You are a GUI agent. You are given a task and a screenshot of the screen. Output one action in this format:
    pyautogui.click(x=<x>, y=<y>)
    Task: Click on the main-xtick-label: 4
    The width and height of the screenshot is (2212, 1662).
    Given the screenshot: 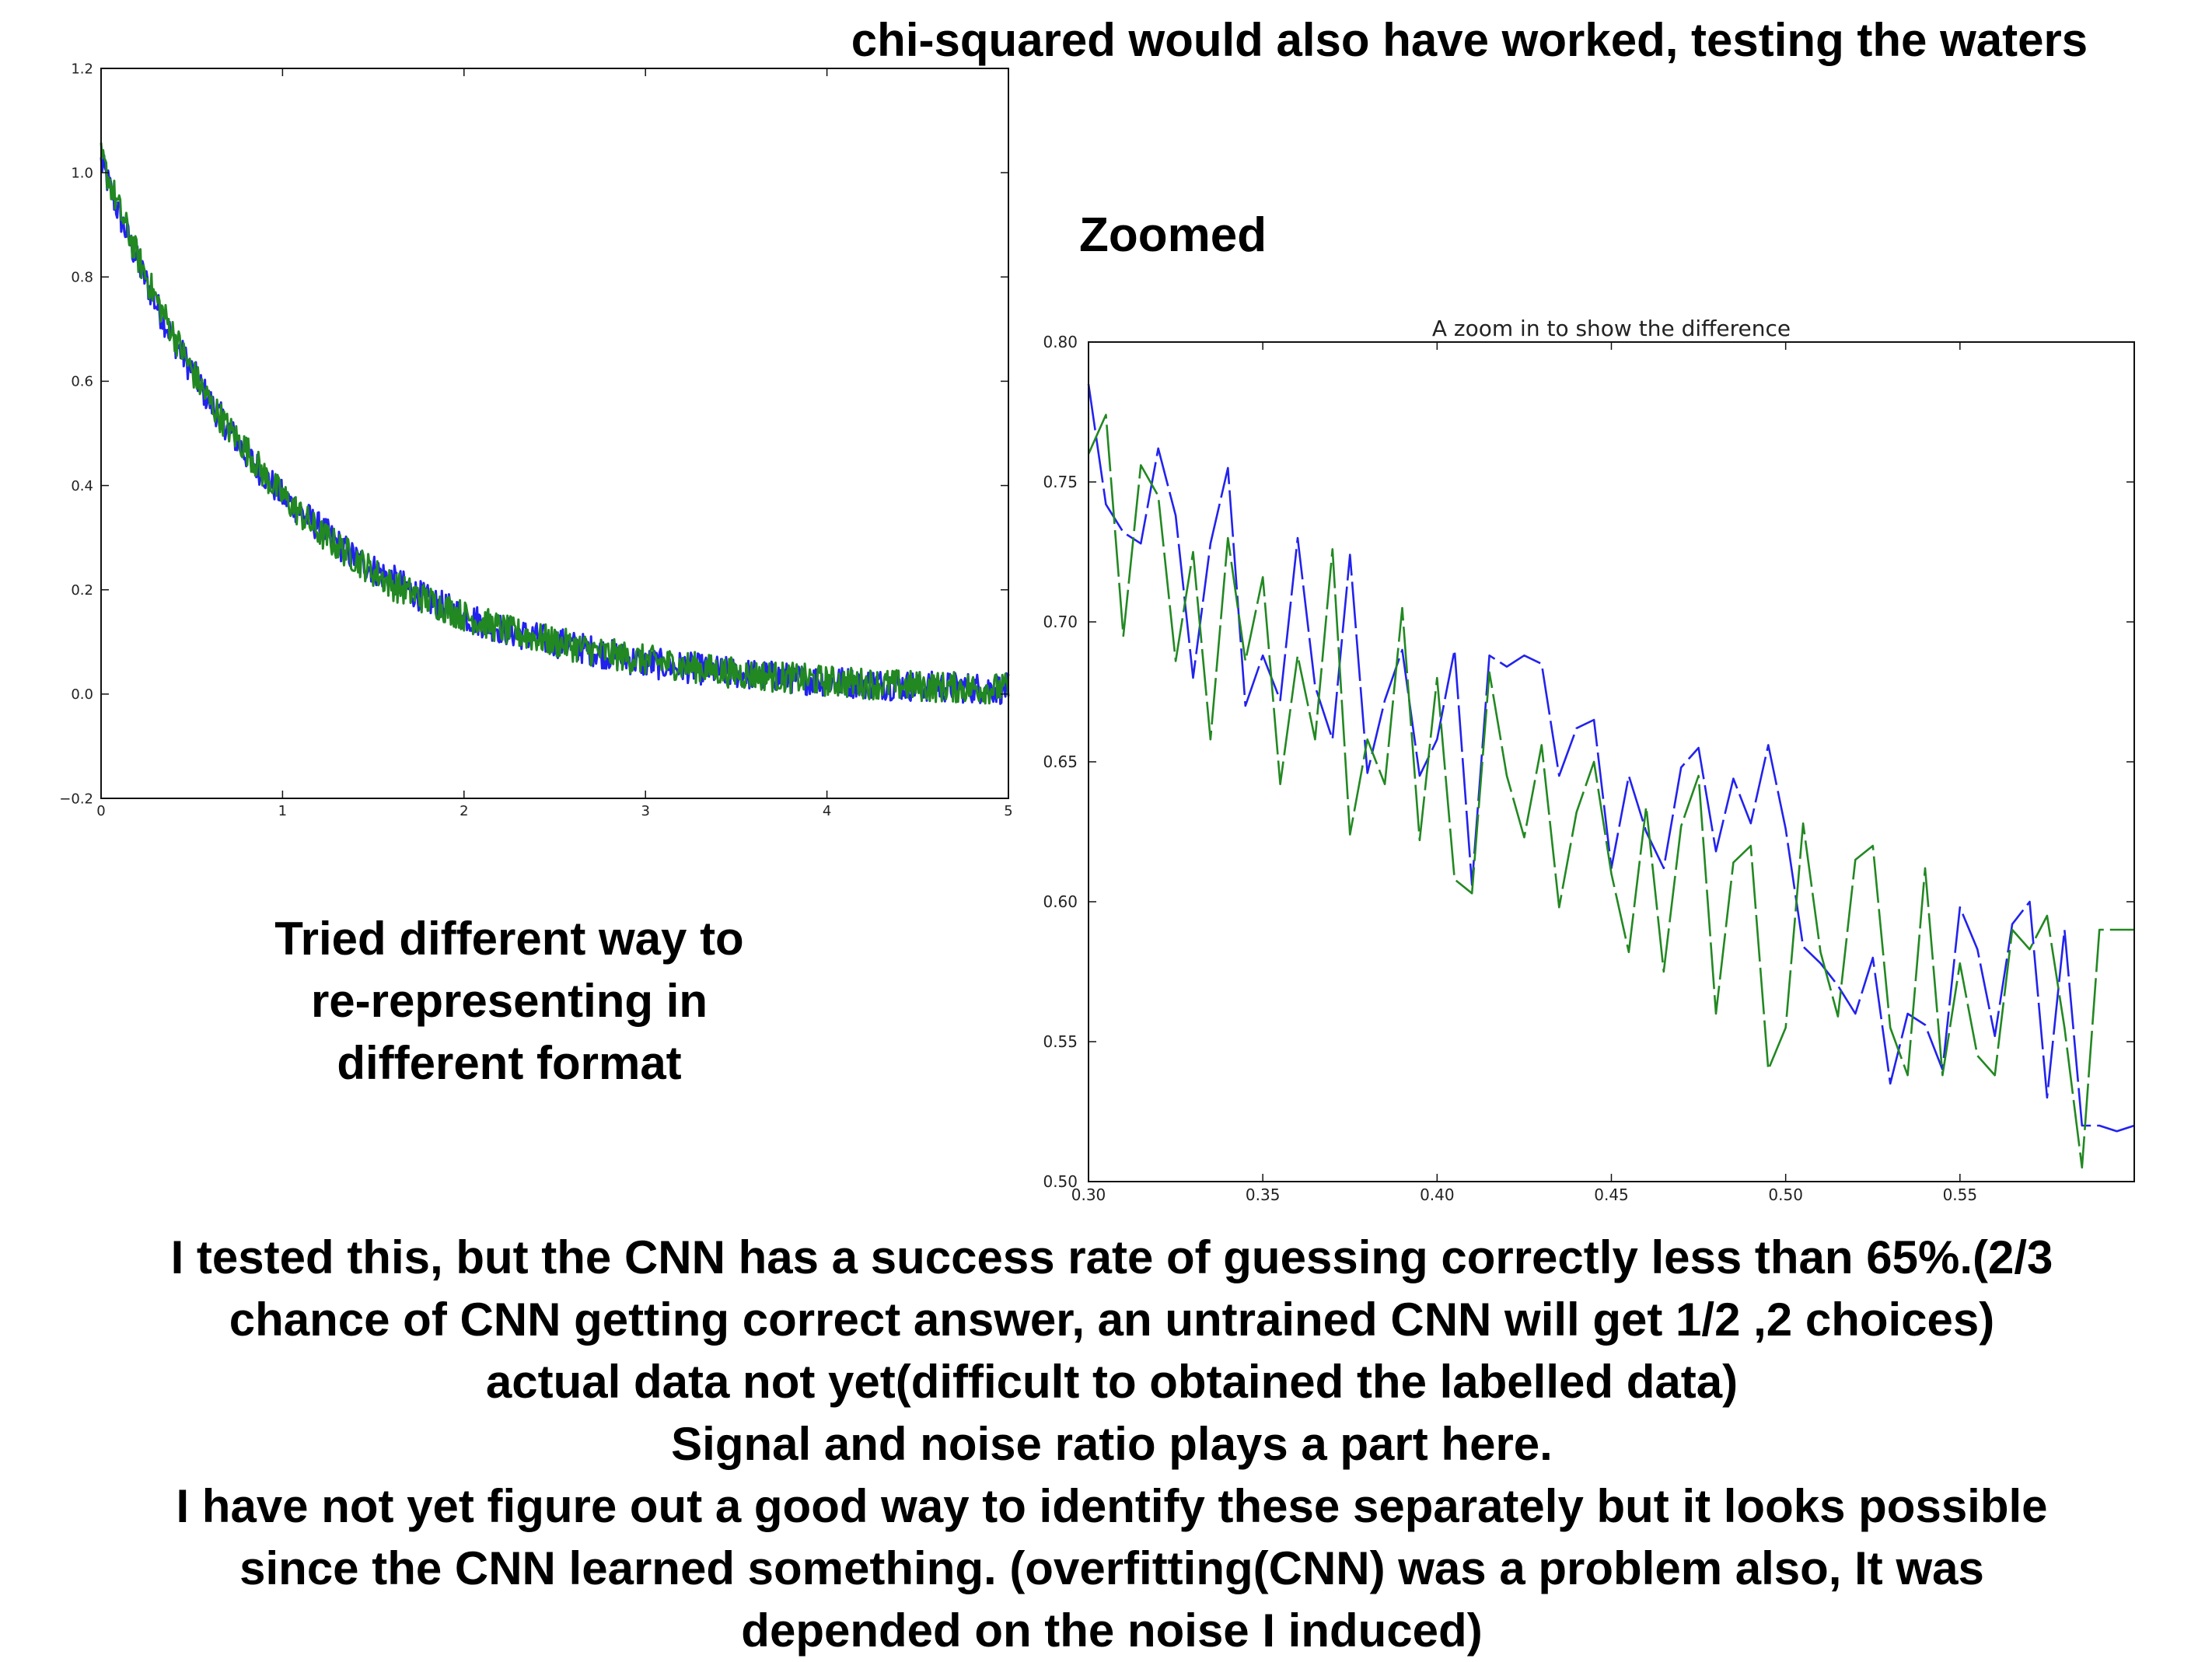 What is the action you would take?
    pyautogui.click(x=827, y=811)
    